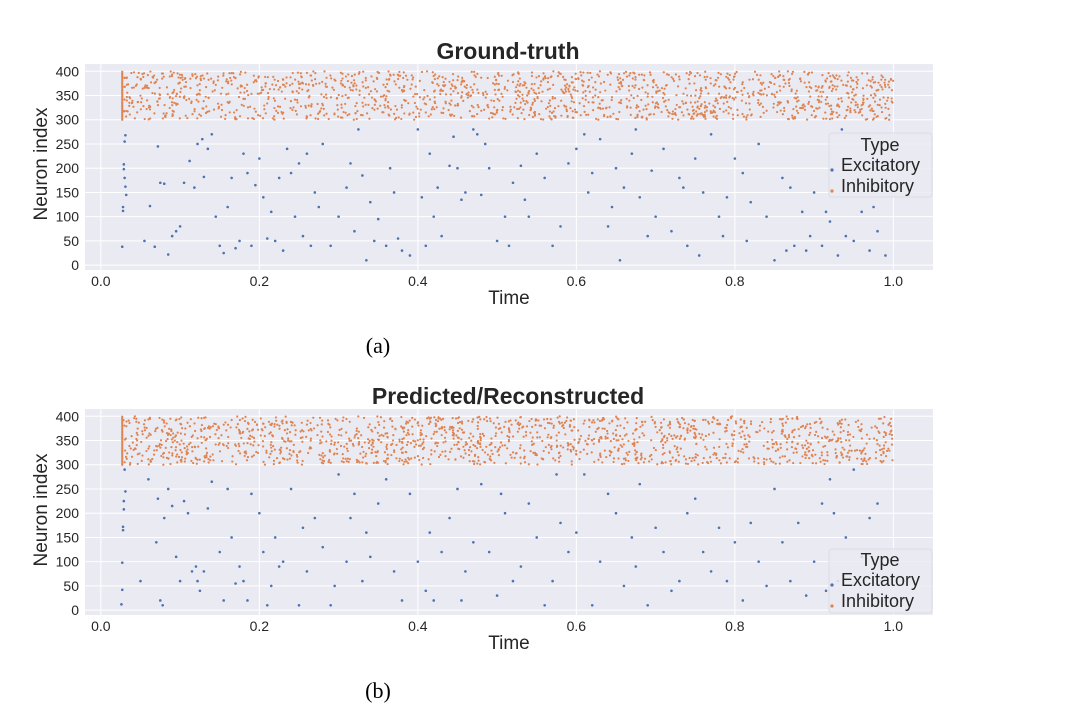 This screenshot has height=717, width=1075. I want to click on chart-a-legend-title: Type, so click(879, 145).